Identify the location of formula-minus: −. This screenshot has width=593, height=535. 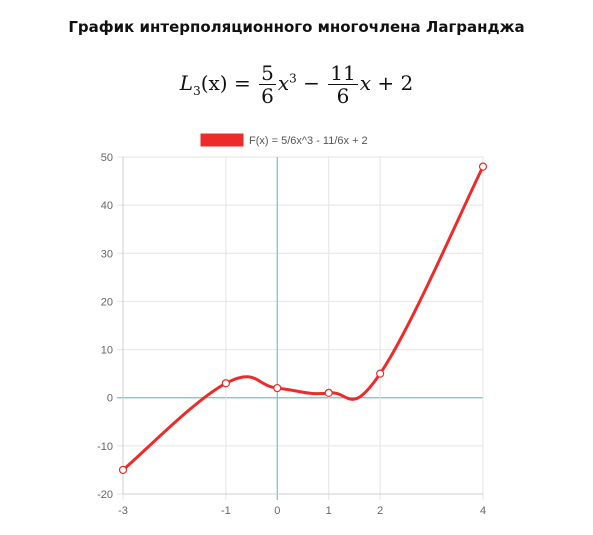
(311, 83).